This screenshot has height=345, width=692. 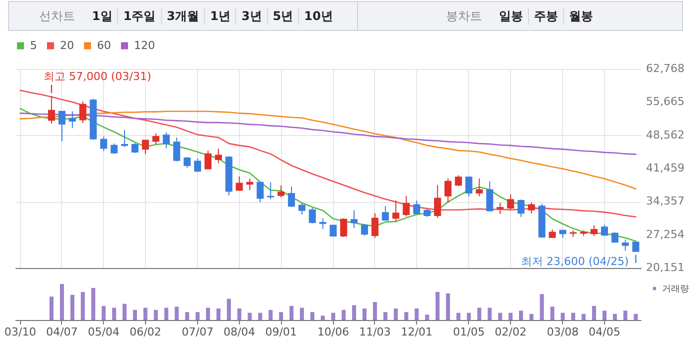 I want to click on y-tick-label: 20,151, so click(x=665, y=267).